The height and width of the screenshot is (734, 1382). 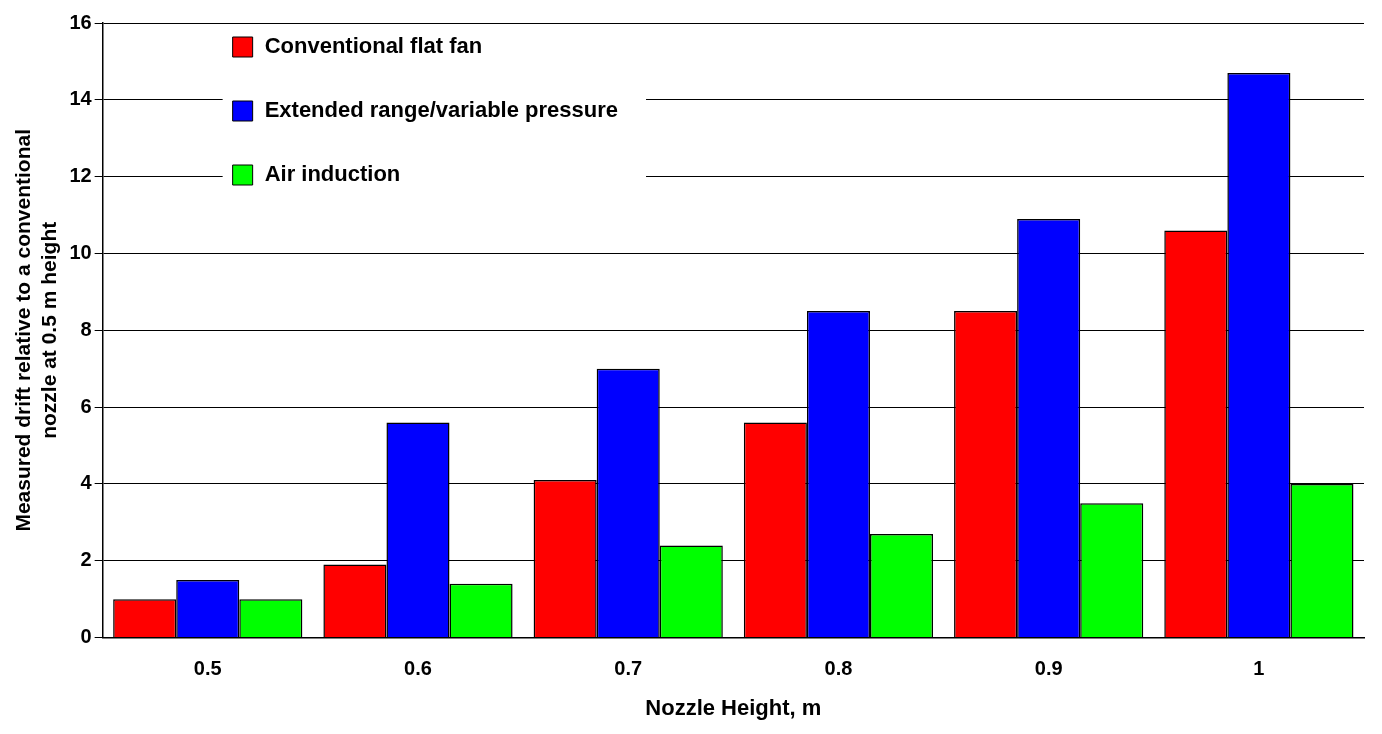 I want to click on y-axis-title: Measured drift relative to a conventional nozzle at 0.5 m height, so click(x=35, y=330).